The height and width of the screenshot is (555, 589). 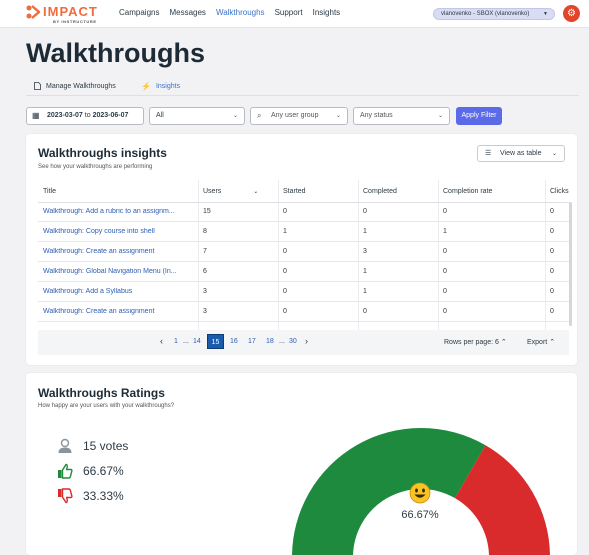 I want to click on impact-logo: IMPACT BY INSTRUCTURE, so click(x=62, y=14).